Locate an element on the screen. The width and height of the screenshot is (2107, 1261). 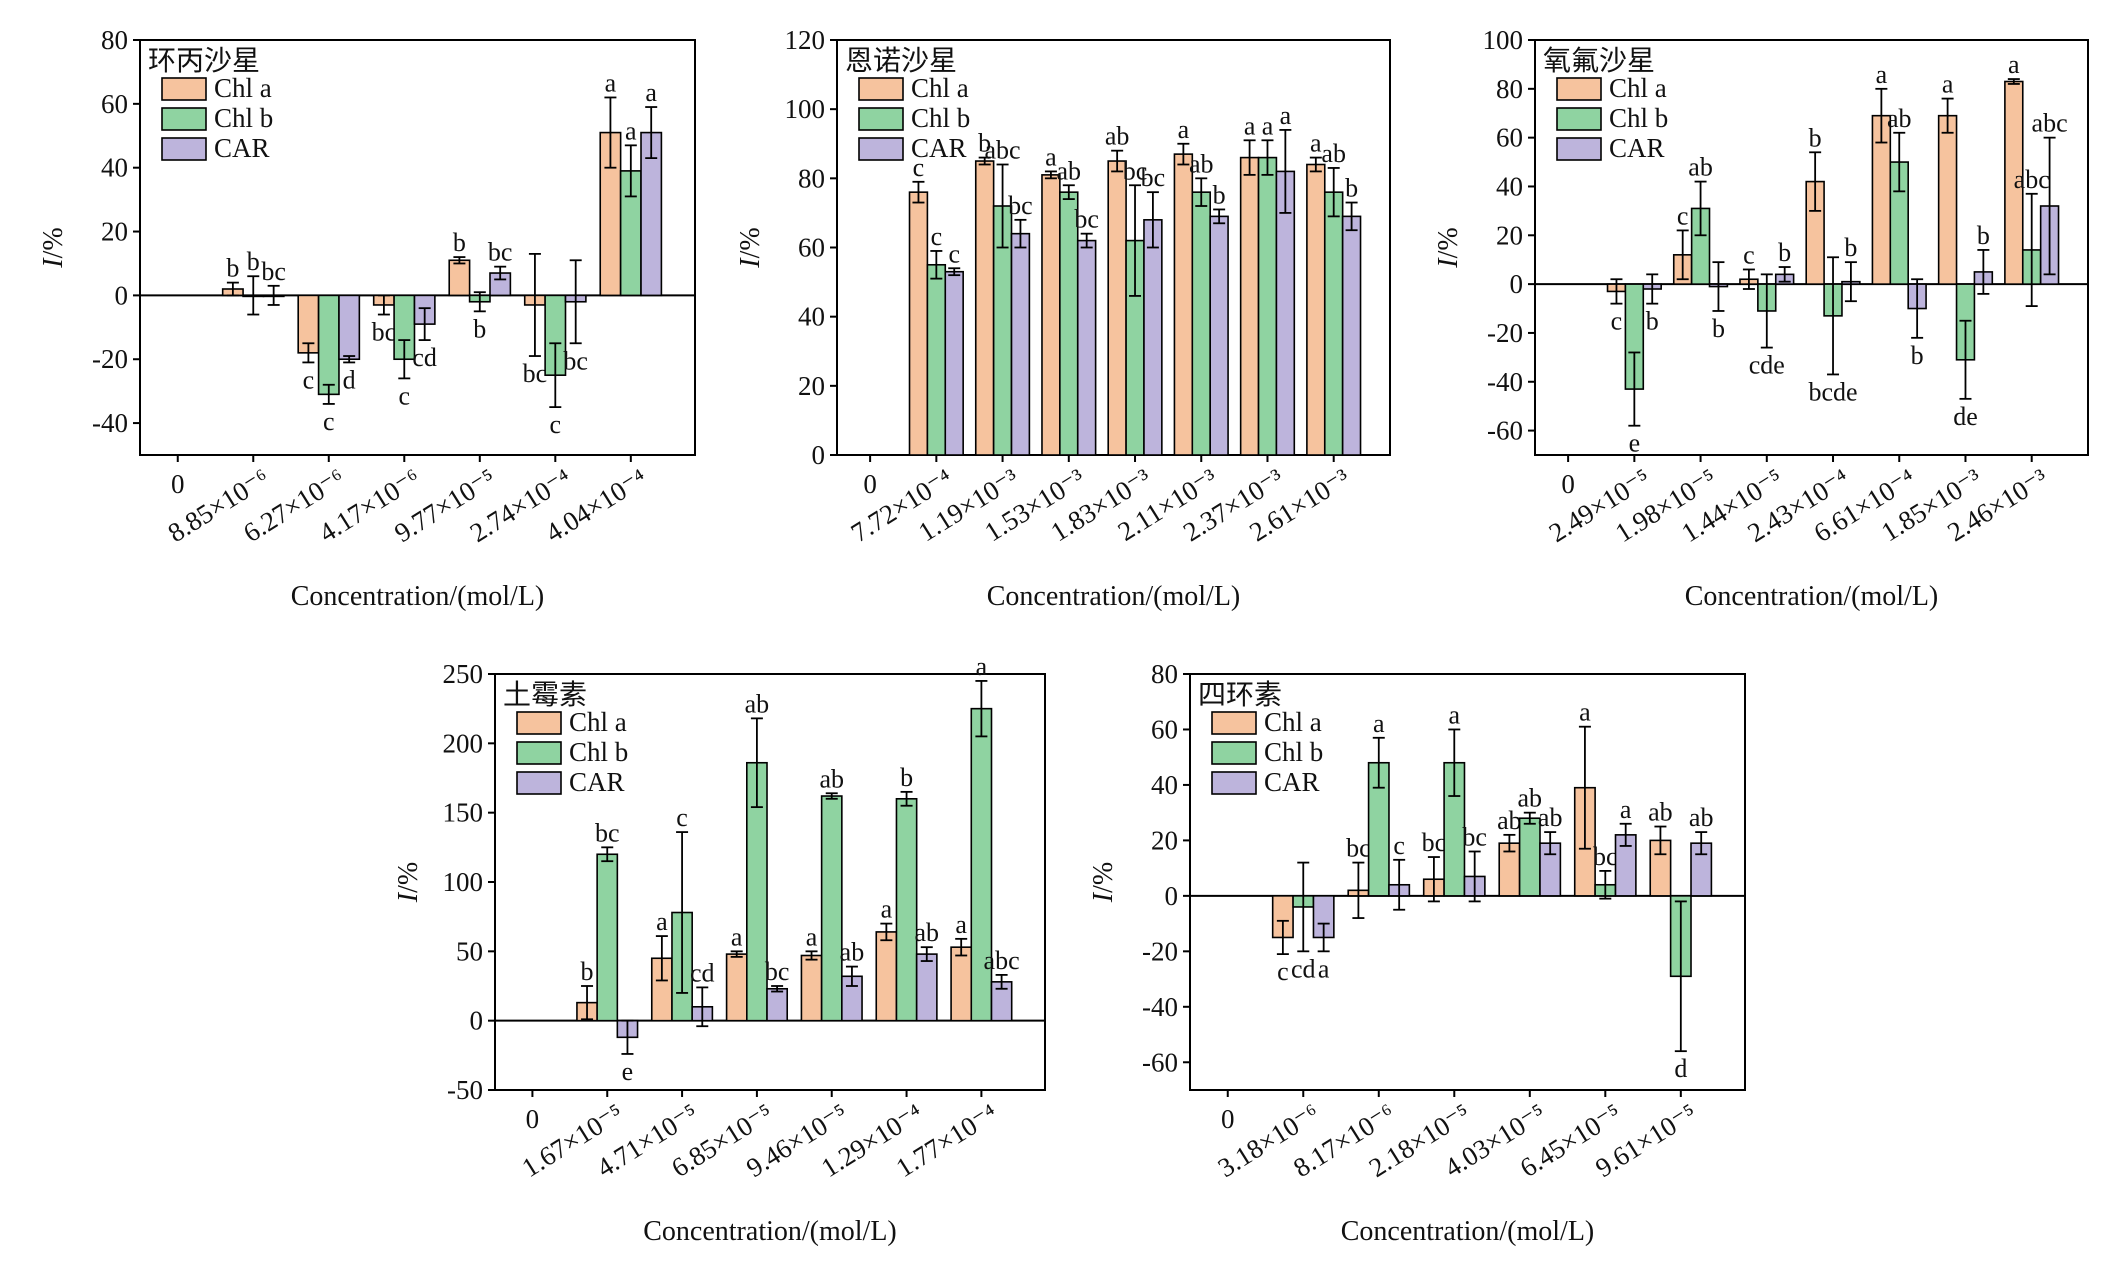
y-tick-label: 20 is located at coordinates (811, 386).